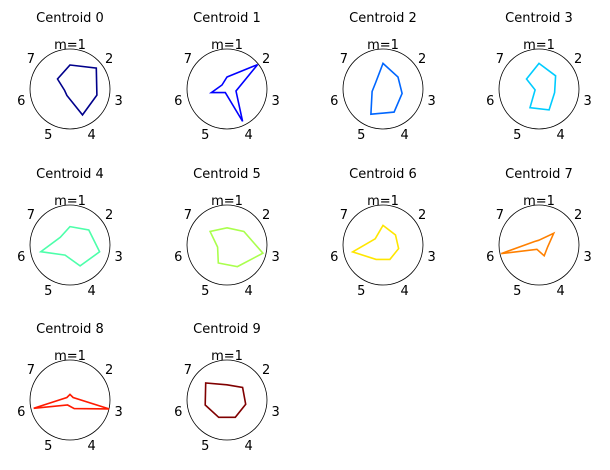  What do you see at coordinates (70, 18) in the screenshot?
I see `chart-title: Centroid 0` at bounding box center [70, 18].